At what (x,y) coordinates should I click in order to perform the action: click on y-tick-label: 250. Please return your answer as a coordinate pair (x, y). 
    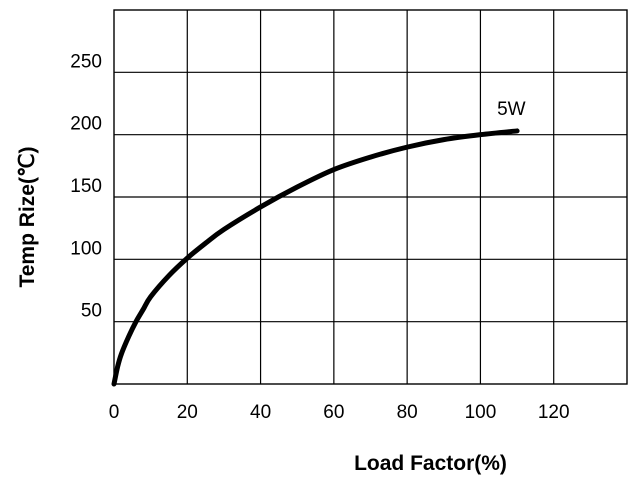
    Looking at the image, I should click on (86, 61).